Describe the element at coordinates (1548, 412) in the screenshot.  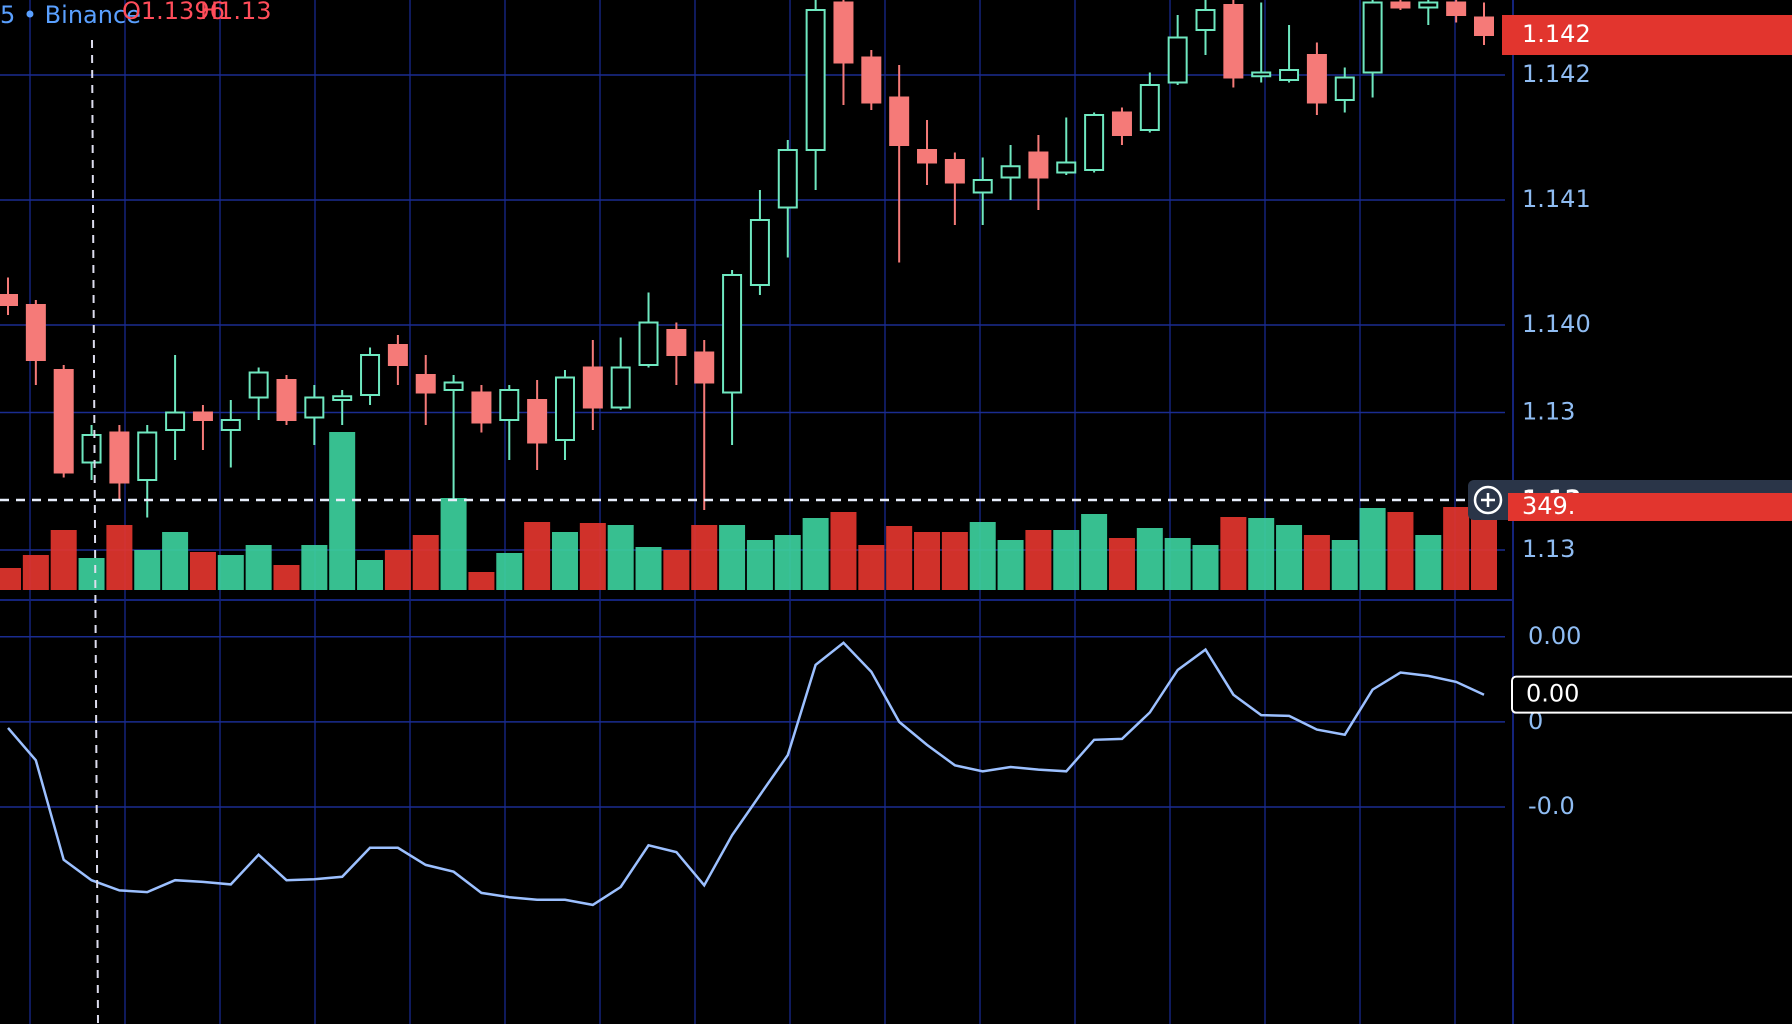
I see `y-tick-label: 1.13` at that location.